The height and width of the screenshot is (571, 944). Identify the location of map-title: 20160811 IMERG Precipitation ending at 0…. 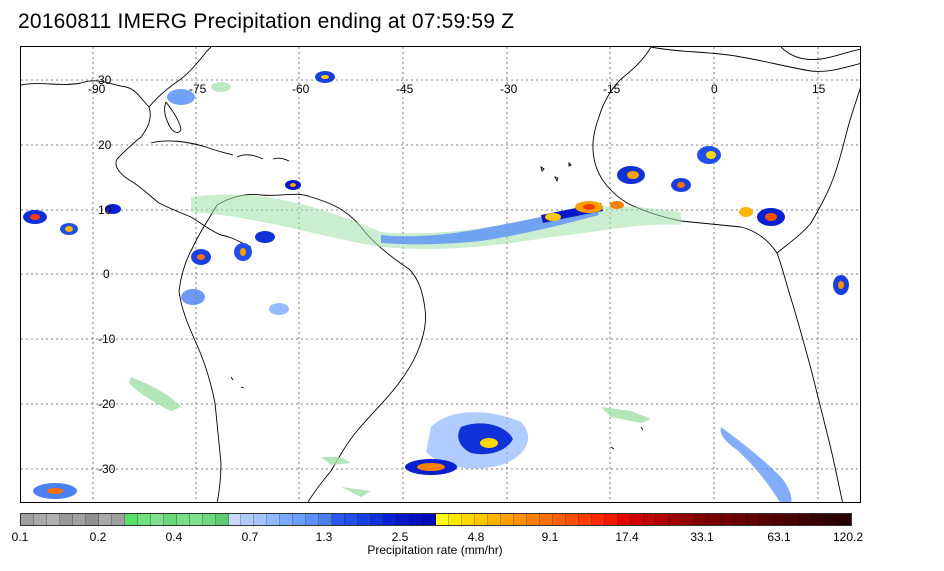
(266, 21).